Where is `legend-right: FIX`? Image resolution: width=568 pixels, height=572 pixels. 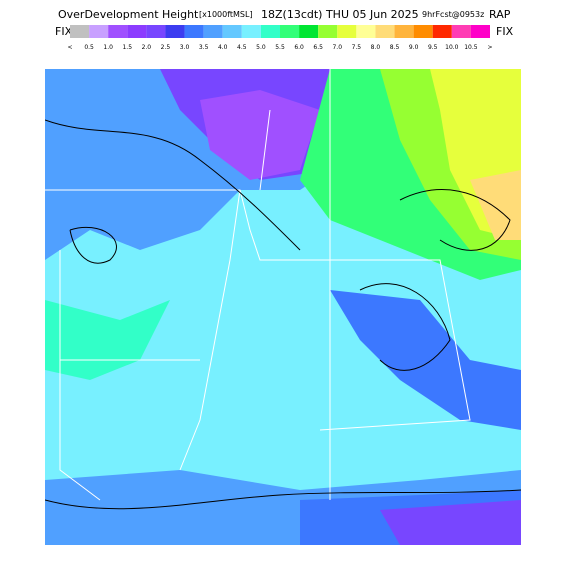 legend-right: FIX is located at coordinates (505, 31).